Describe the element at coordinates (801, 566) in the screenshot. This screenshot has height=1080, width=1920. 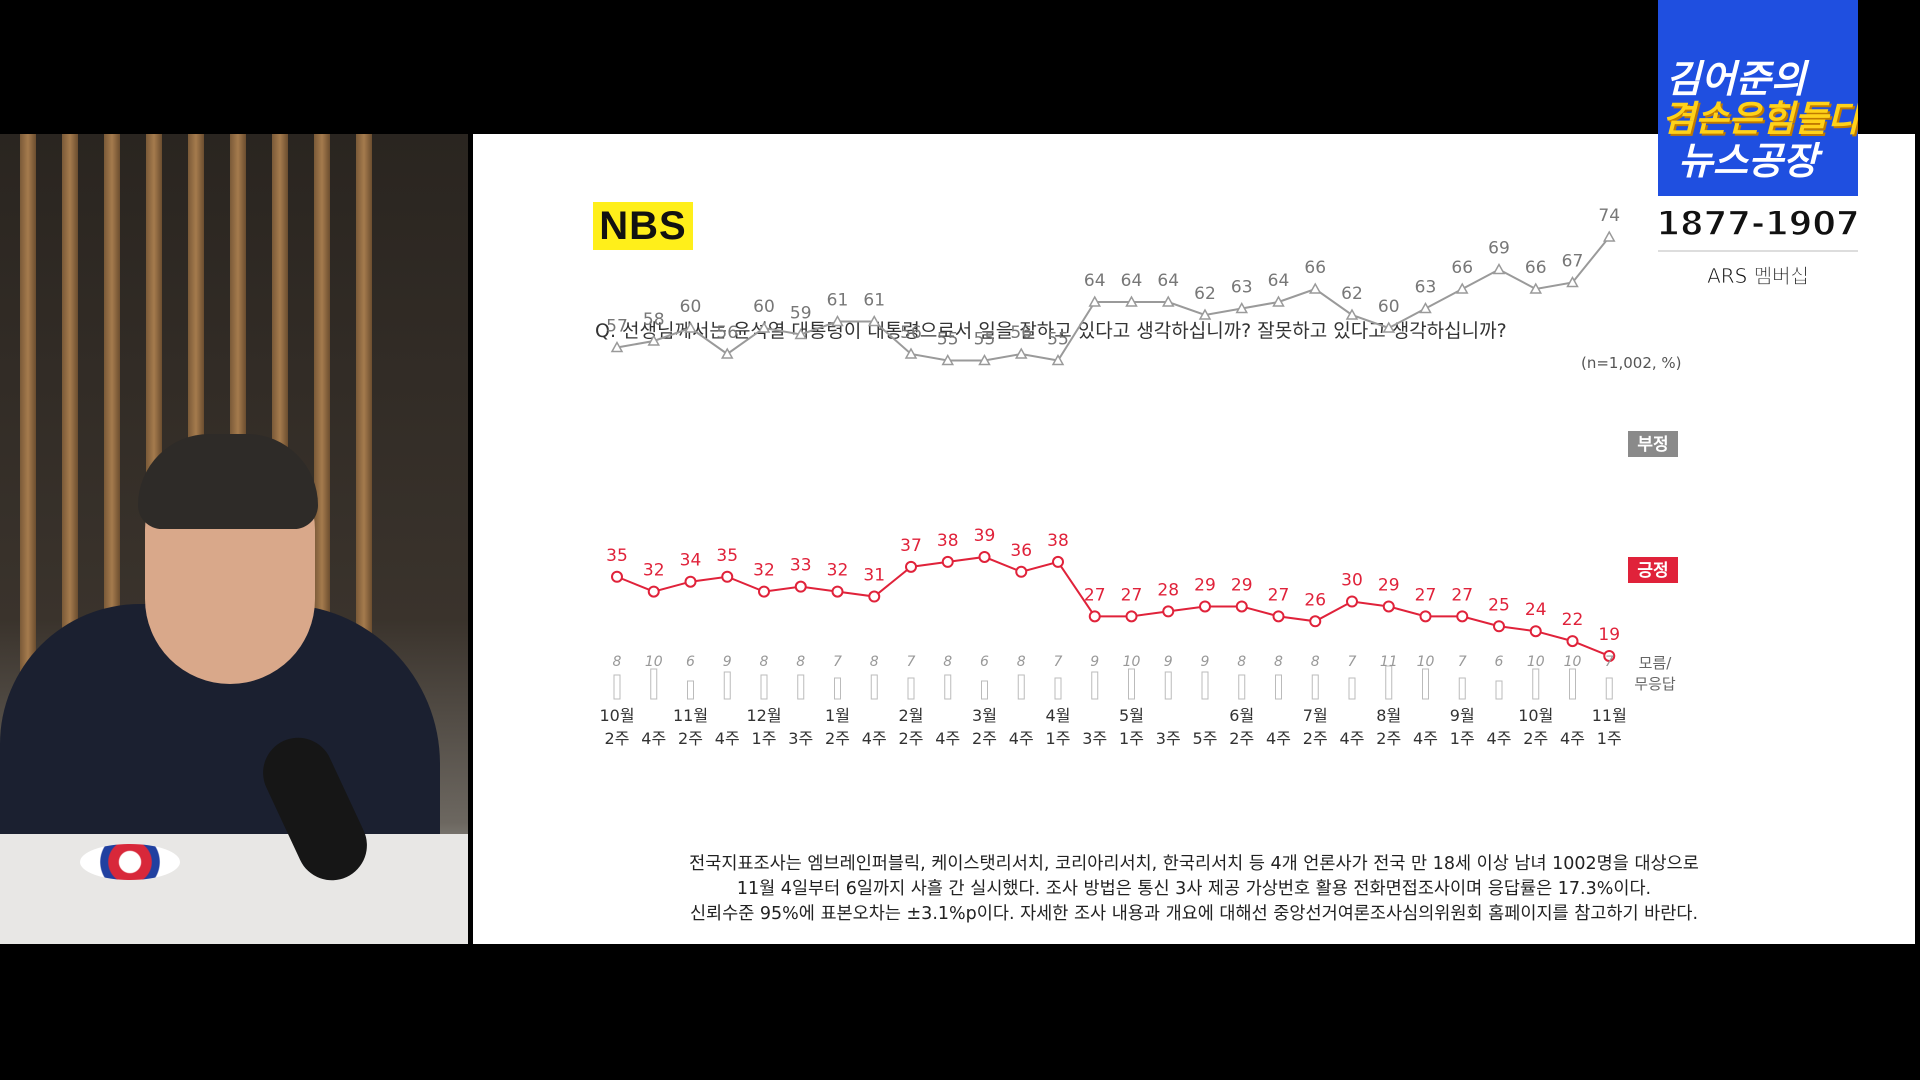
I see `positive-value-label: 33` at that location.